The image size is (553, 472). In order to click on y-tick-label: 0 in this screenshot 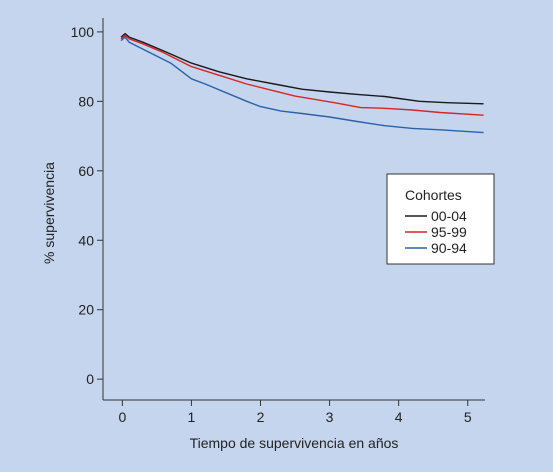, I will do `click(90, 379)`.